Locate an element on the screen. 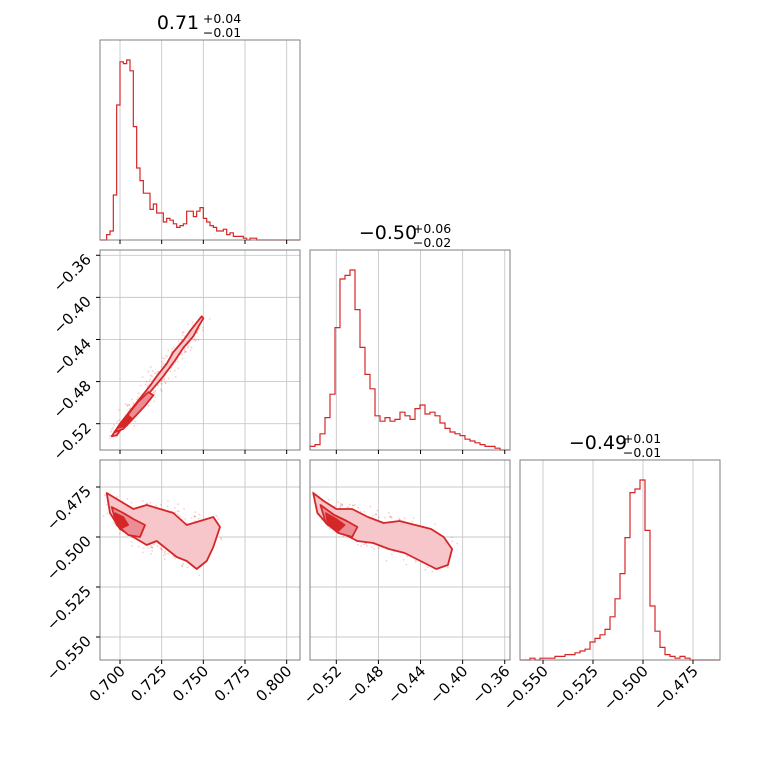  2d-panel-1 is located at coordinates (200, 560).